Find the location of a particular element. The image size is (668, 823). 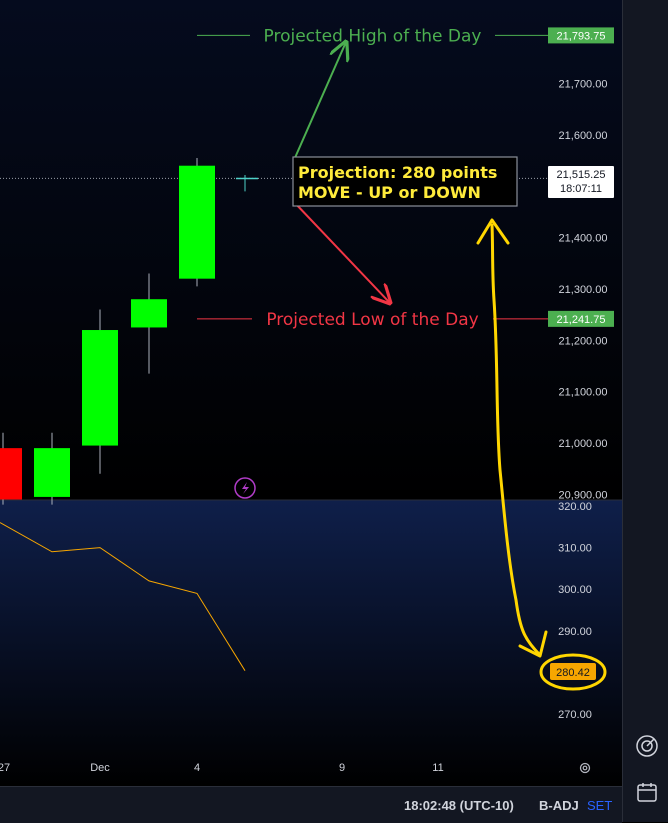

indicator-axis: 320.00 310.00 300.00 290.00 270.00 is located at coordinates (575, 611).